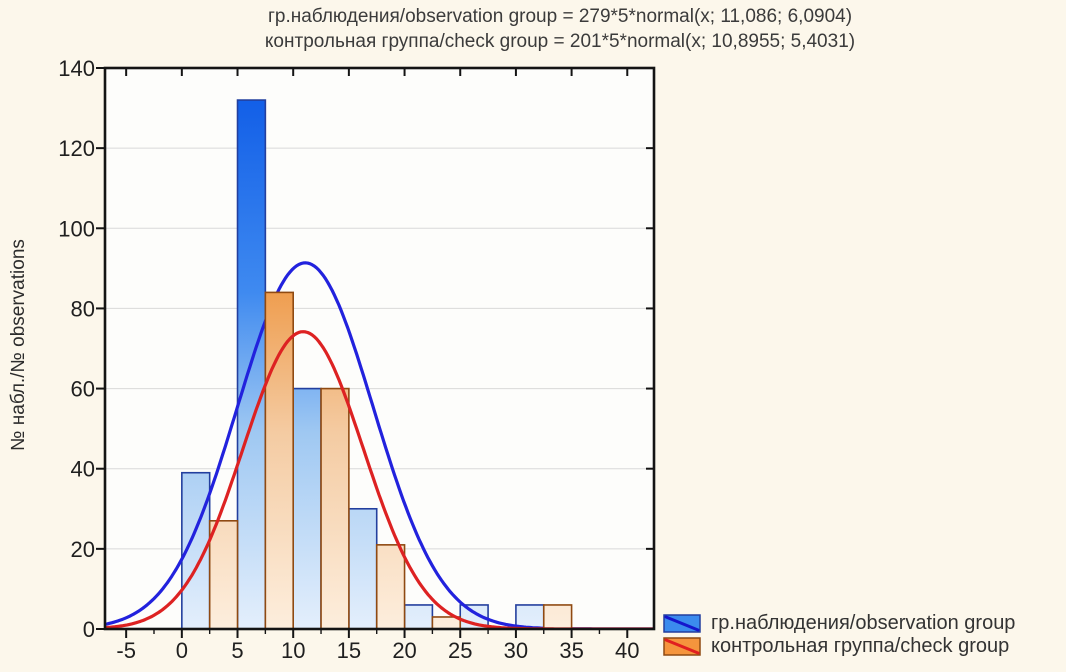  What do you see at coordinates (83, 389) in the screenshot?
I see `y-tick-label: 60` at bounding box center [83, 389].